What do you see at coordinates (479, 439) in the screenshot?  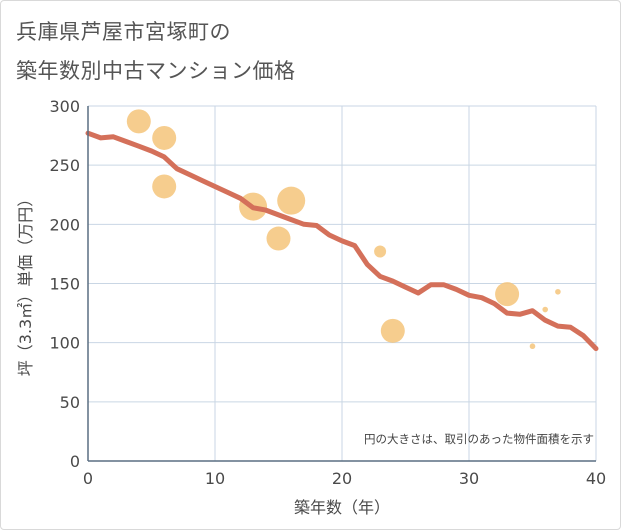 I see `size-note: 円の大きさは、取引のあった物件面積を示す` at bounding box center [479, 439].